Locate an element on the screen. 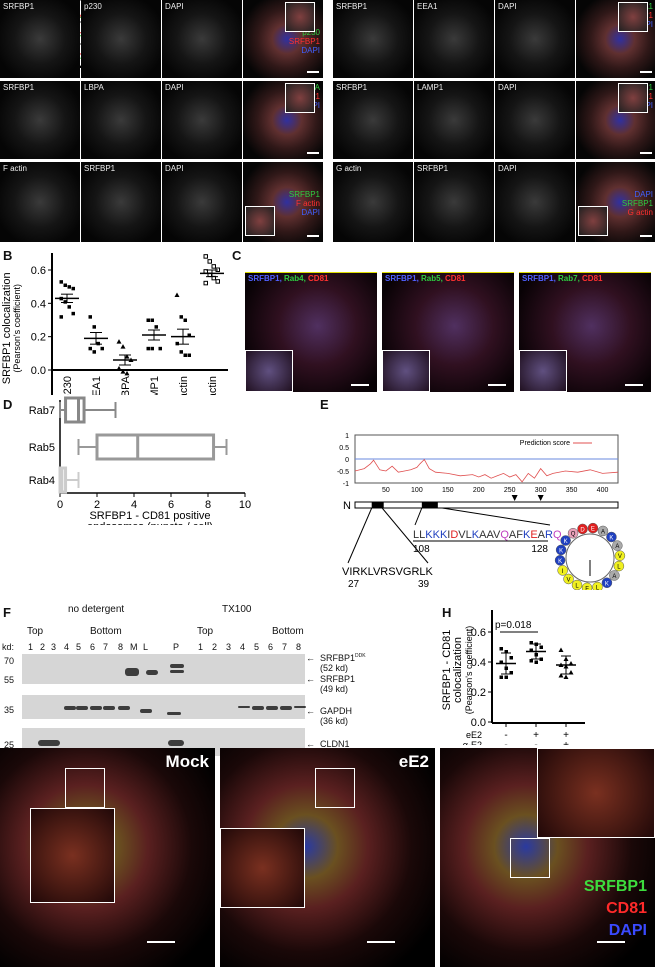  sequence-108-128: LLKKKIDVLKAAVQAFKEARQ is located at coordinates (487, 535).